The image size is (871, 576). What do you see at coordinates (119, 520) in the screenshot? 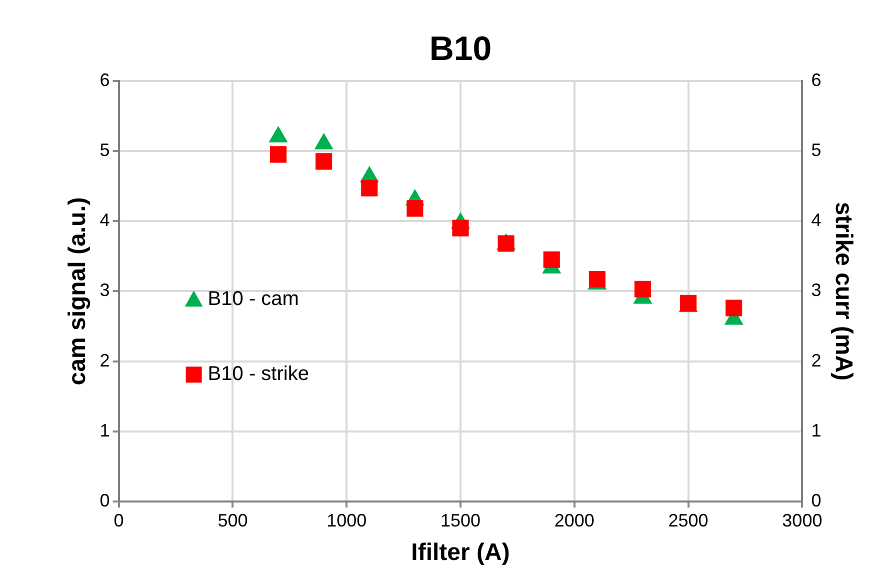
I see `x-tick-label: 0` at bounding box center [119, 520].